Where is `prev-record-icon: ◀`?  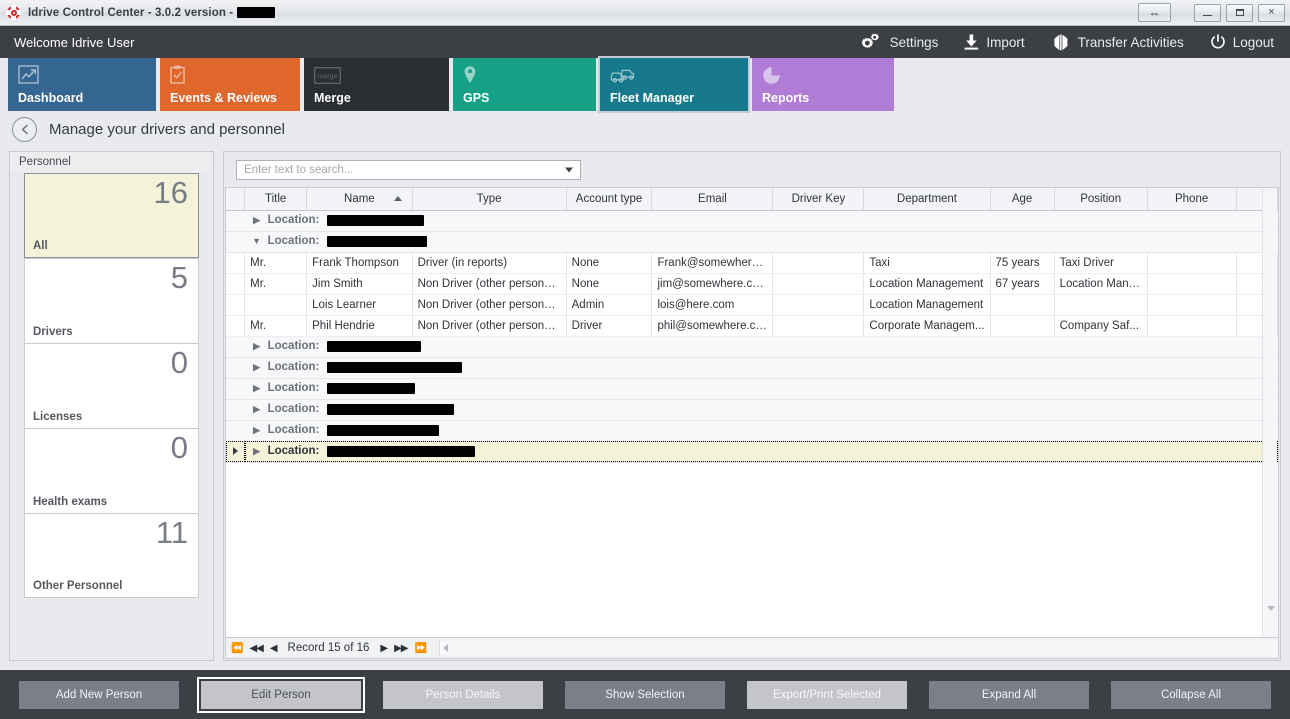 prev-record-icon: ◀ is located at coordinates (273, 648).